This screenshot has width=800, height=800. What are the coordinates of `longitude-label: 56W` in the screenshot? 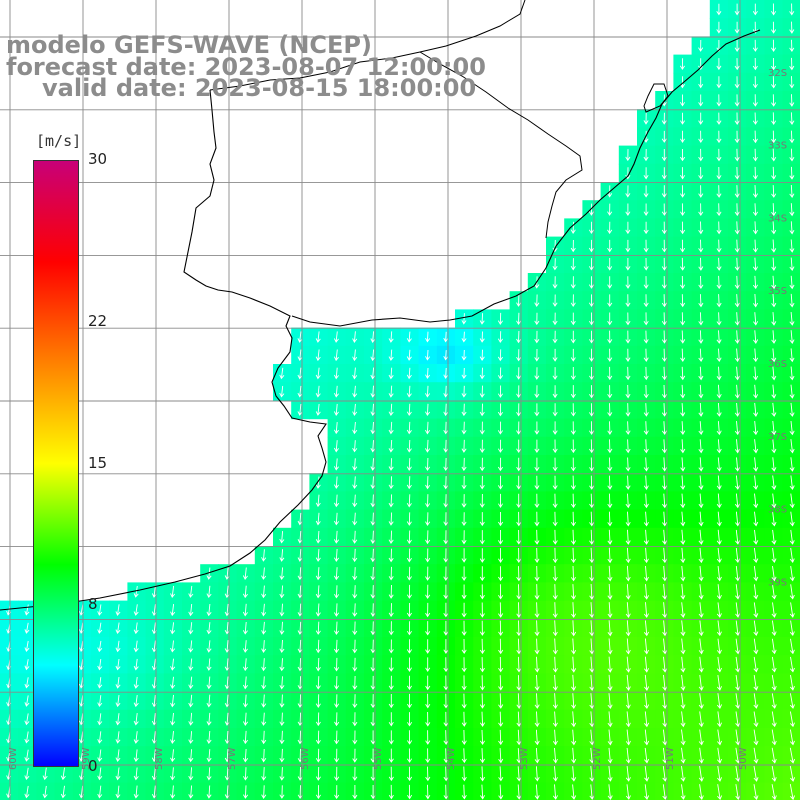 It's located at (305, 758).